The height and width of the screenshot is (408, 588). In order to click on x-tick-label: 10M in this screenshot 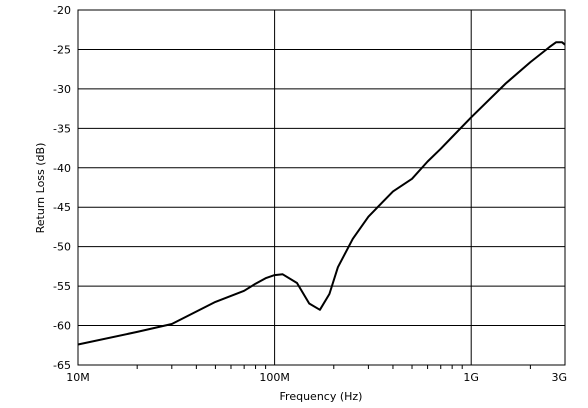, I will do `click(78, 377)`.